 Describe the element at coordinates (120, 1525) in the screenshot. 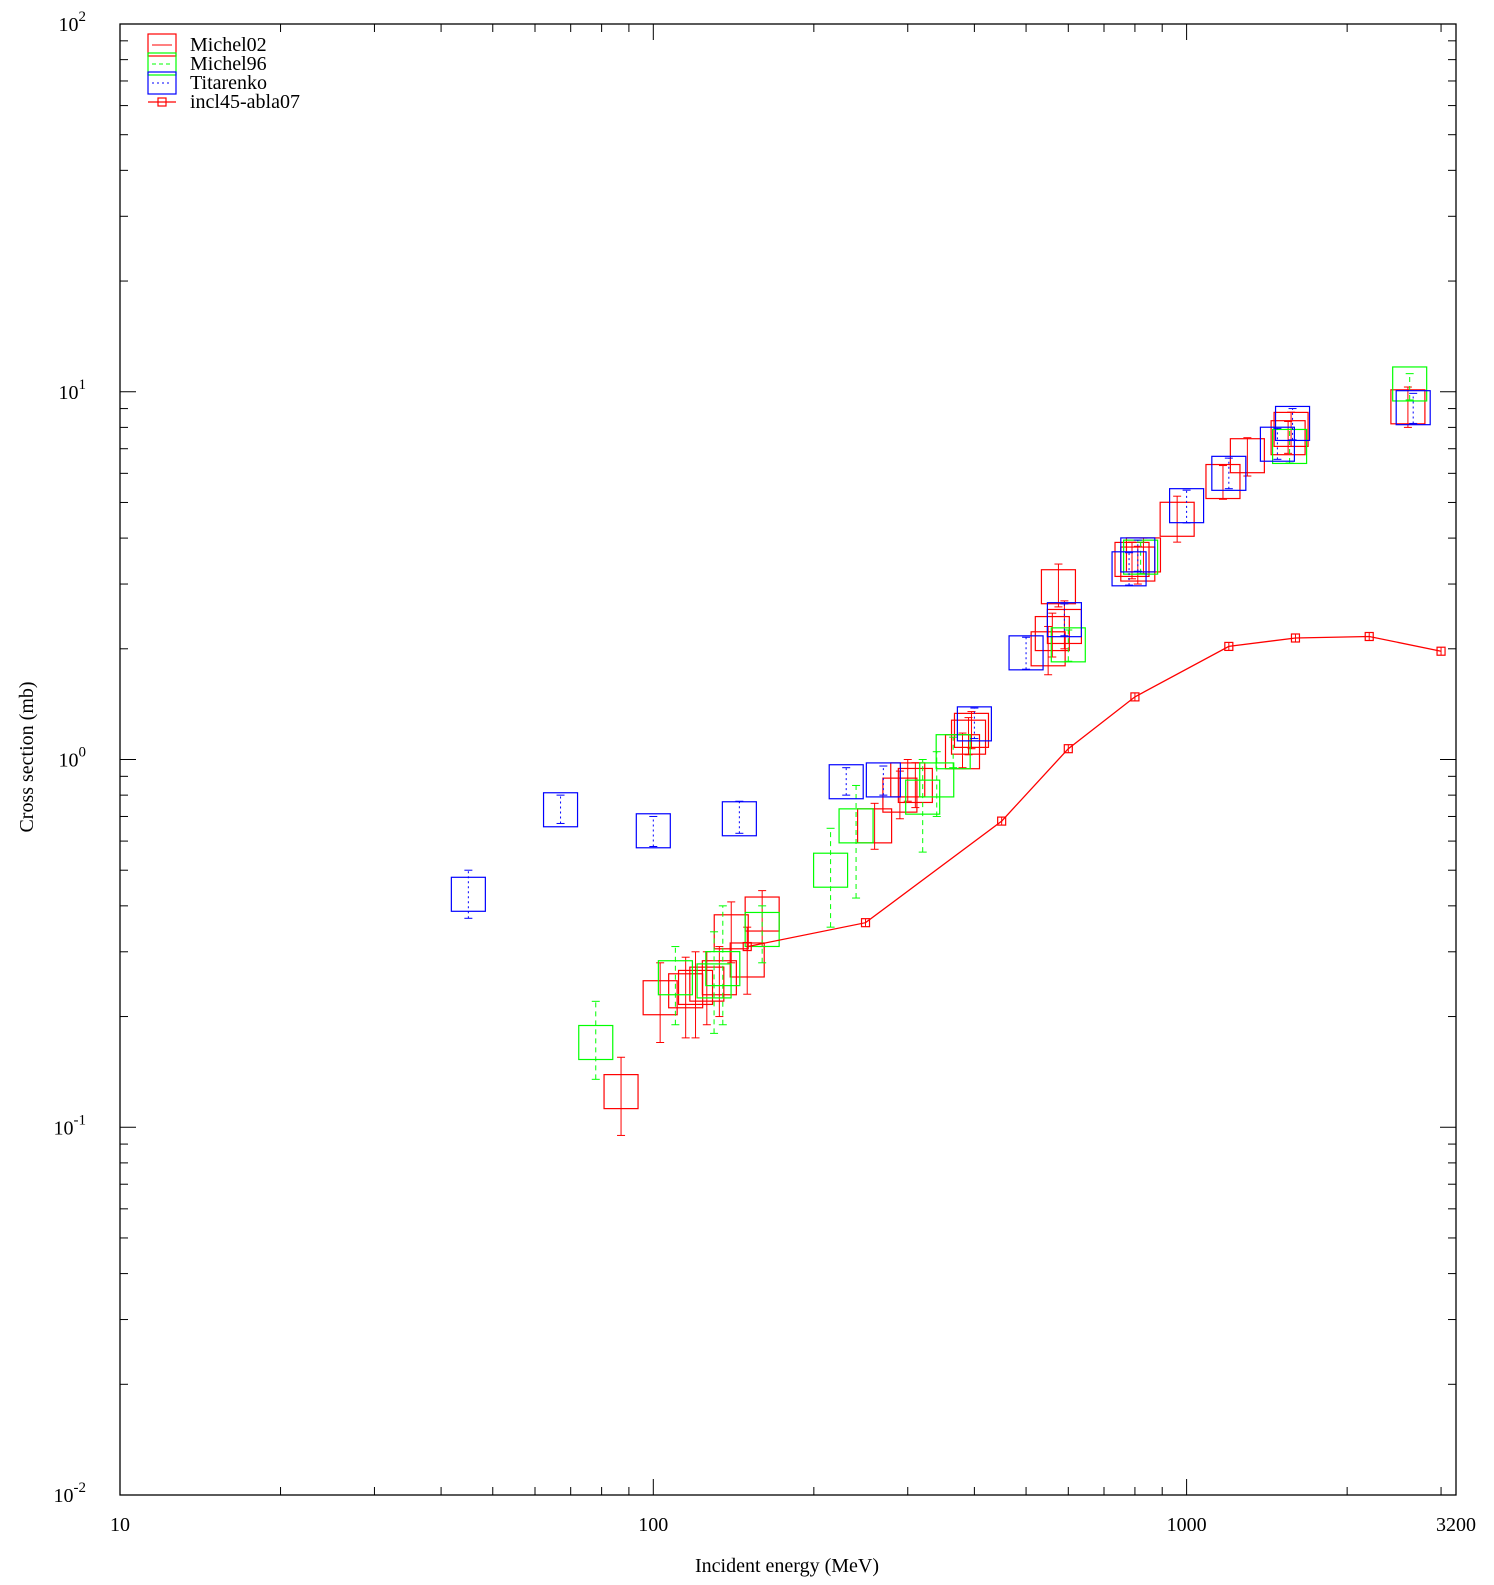

I see `x-tick-label: 10` at that location.